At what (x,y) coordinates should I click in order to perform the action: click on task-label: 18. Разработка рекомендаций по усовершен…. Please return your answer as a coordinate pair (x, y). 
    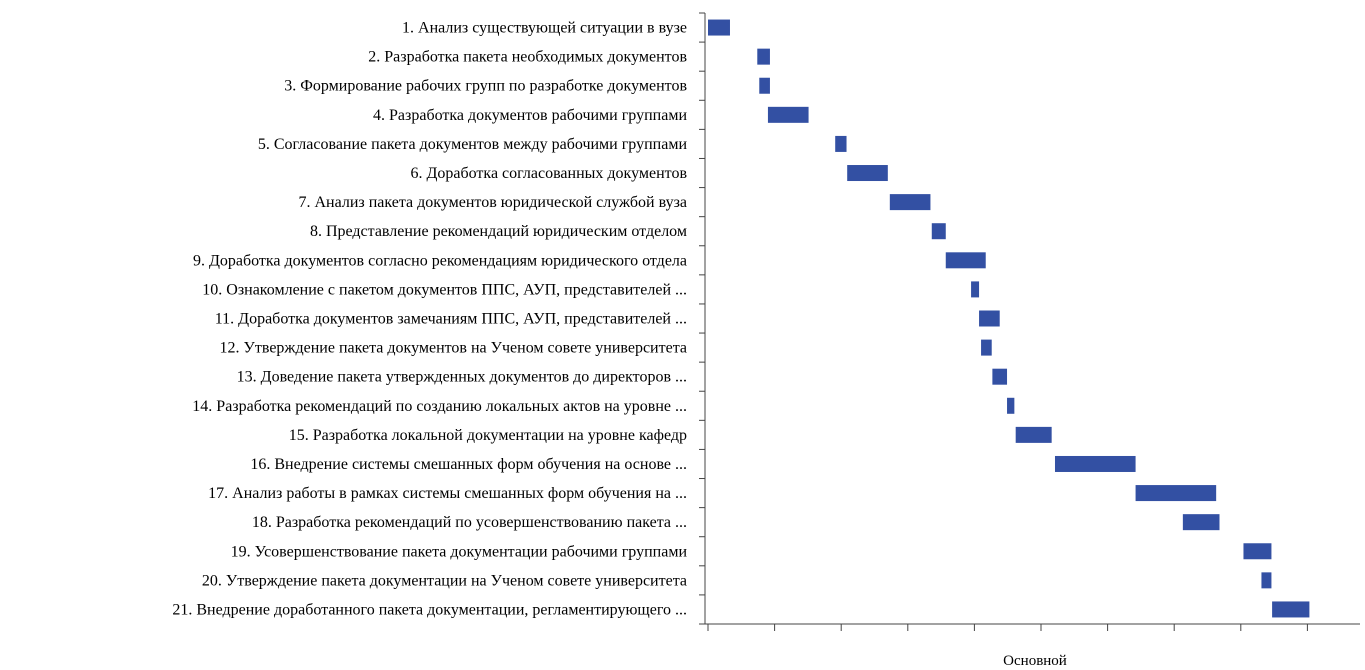
    Looking at the image, I should click on (469, 522).